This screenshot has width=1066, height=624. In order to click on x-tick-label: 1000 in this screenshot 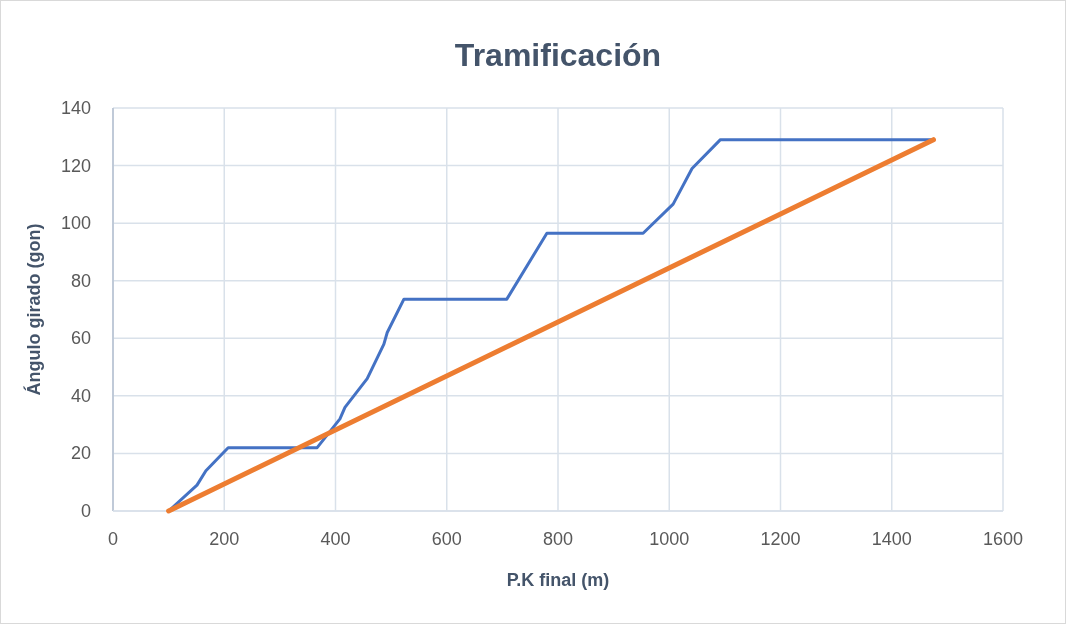, I will do `click(669, 539)`.